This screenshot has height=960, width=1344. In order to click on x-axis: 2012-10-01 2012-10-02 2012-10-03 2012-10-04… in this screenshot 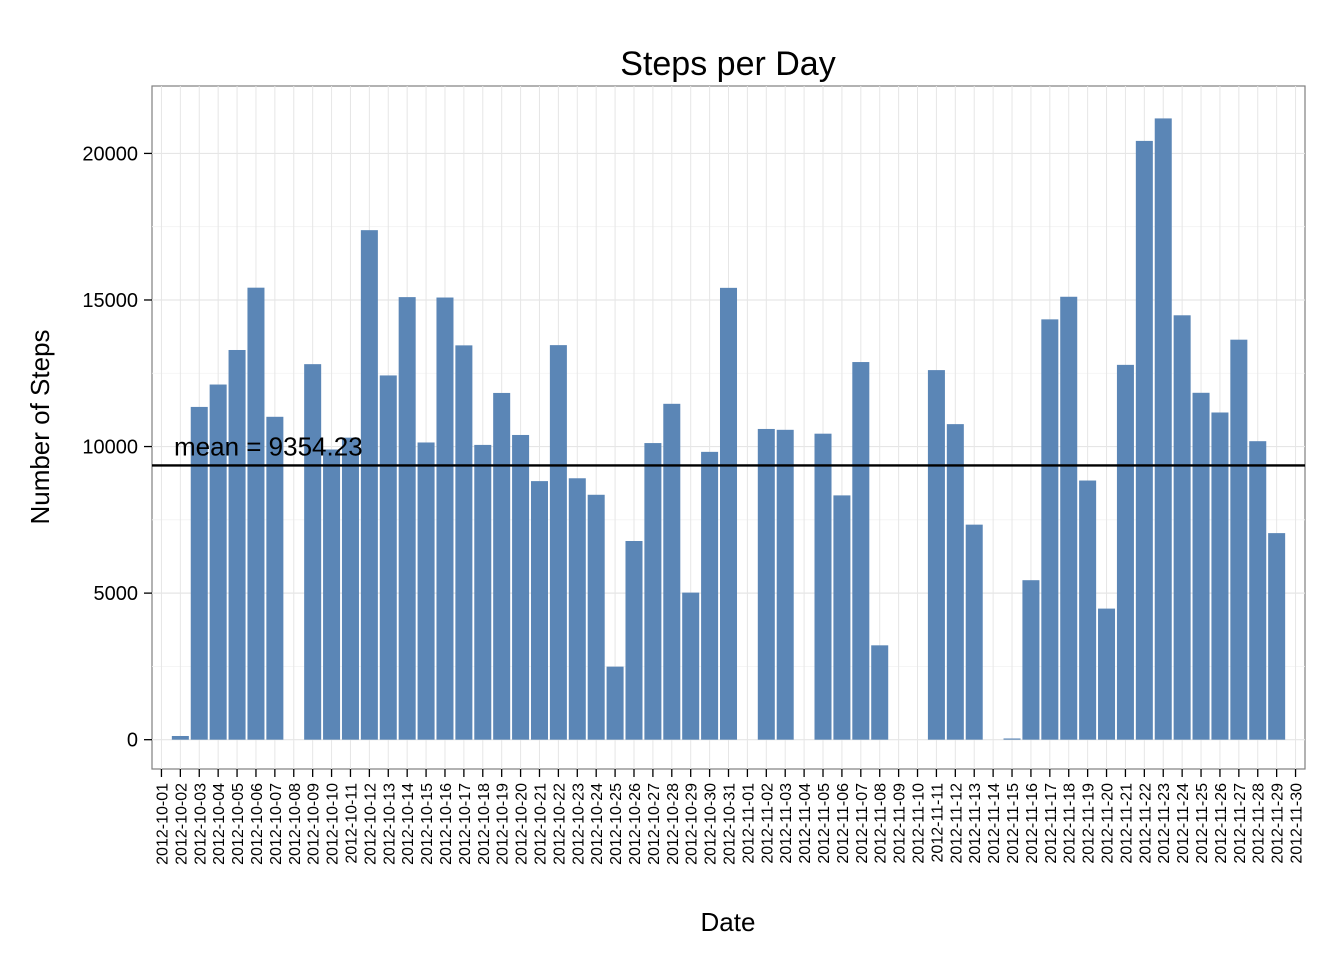, I will do `click(730, 817)`.